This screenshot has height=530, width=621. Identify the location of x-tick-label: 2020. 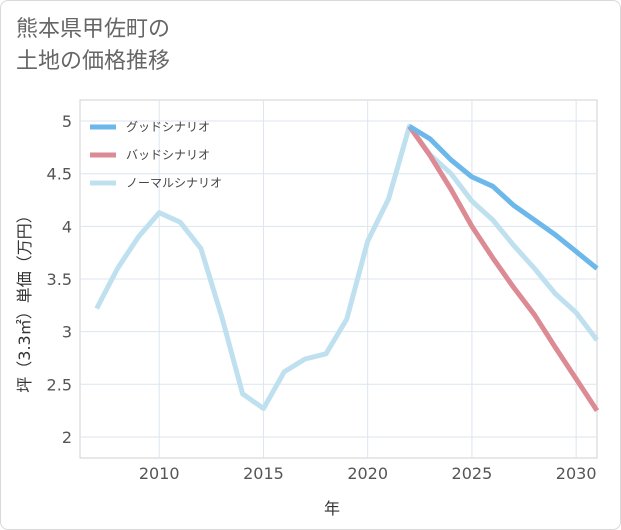
(367, 473).